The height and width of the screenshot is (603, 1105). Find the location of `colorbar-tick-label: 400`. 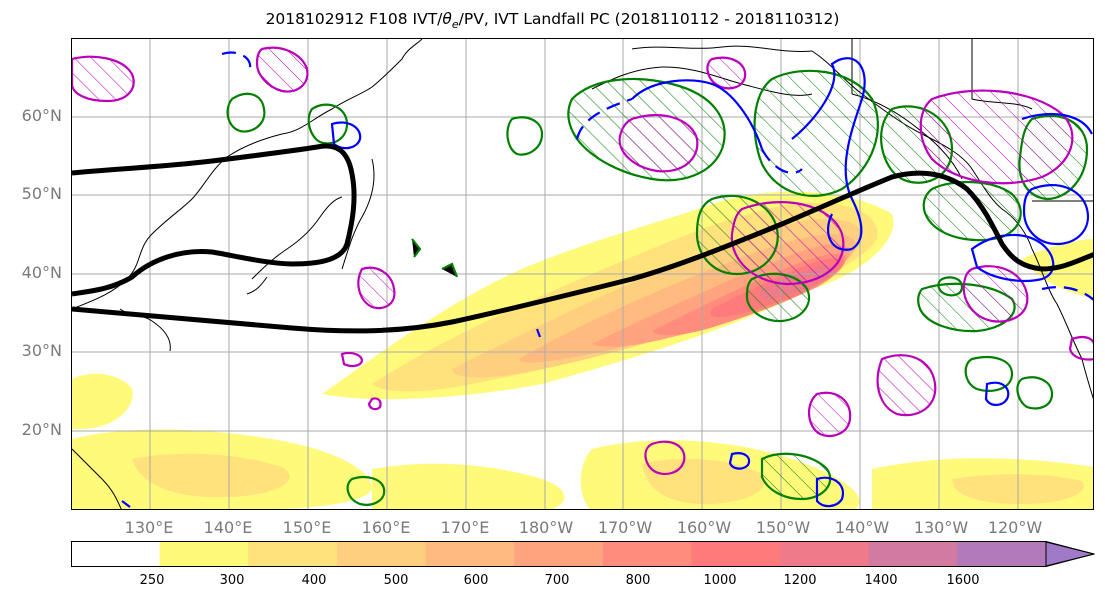

colorbar-tick-label: 400 is located at coordinates (314, 580).